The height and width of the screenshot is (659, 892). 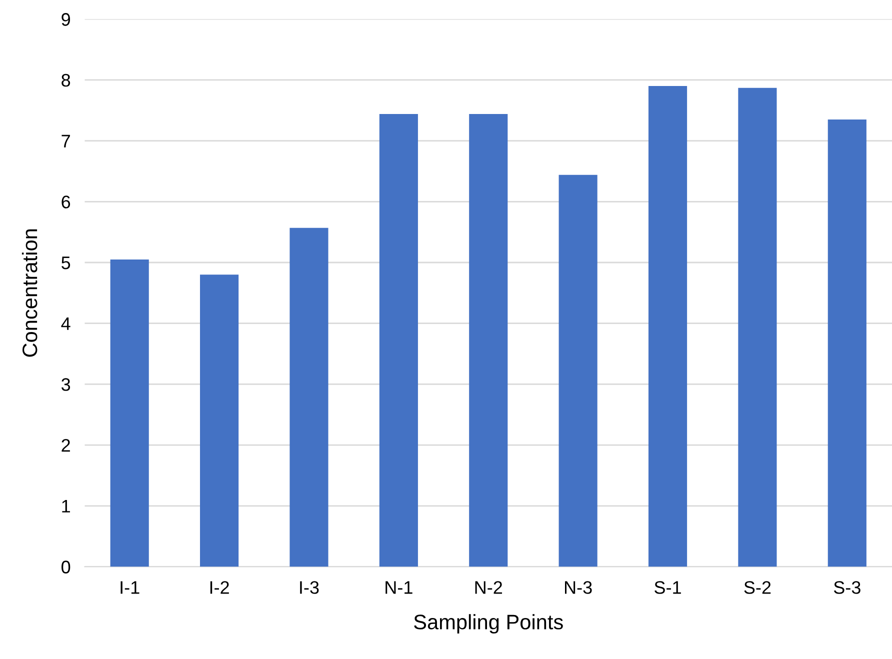 I want to click on y-tick-label: 5, so click(x=66, y=263).